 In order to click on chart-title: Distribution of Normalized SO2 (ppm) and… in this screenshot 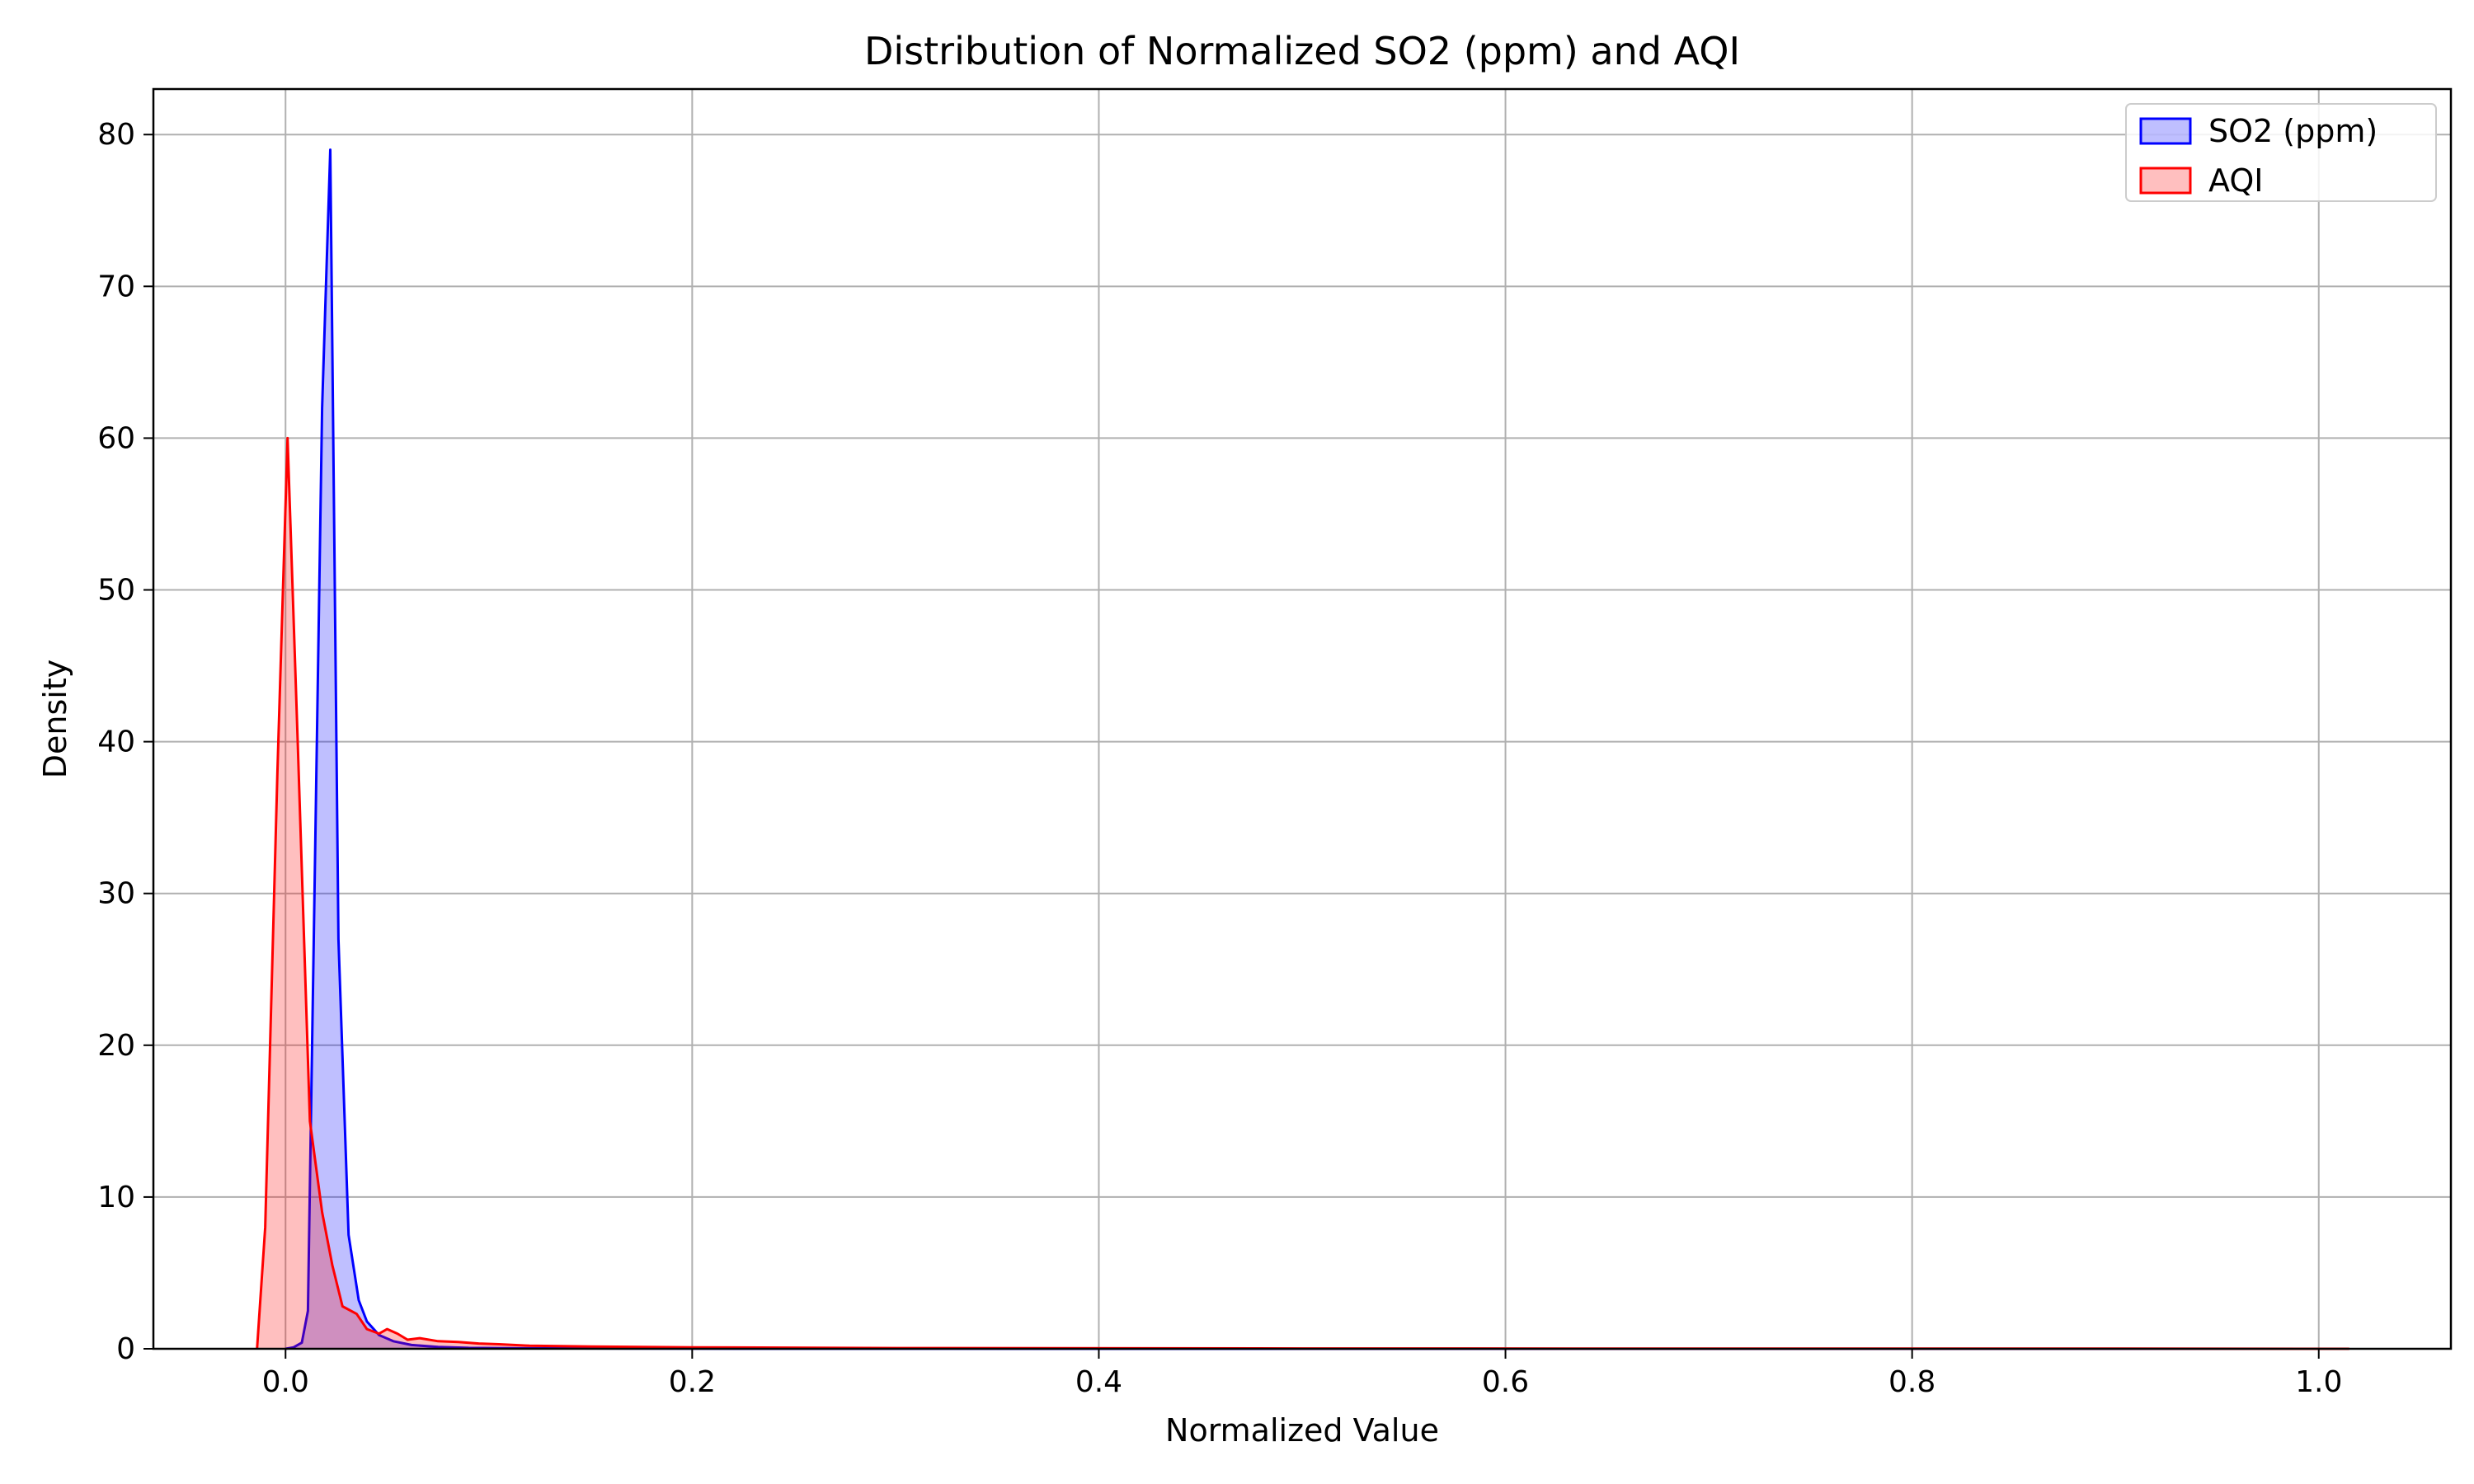, I will do `click(1302, 51)`.